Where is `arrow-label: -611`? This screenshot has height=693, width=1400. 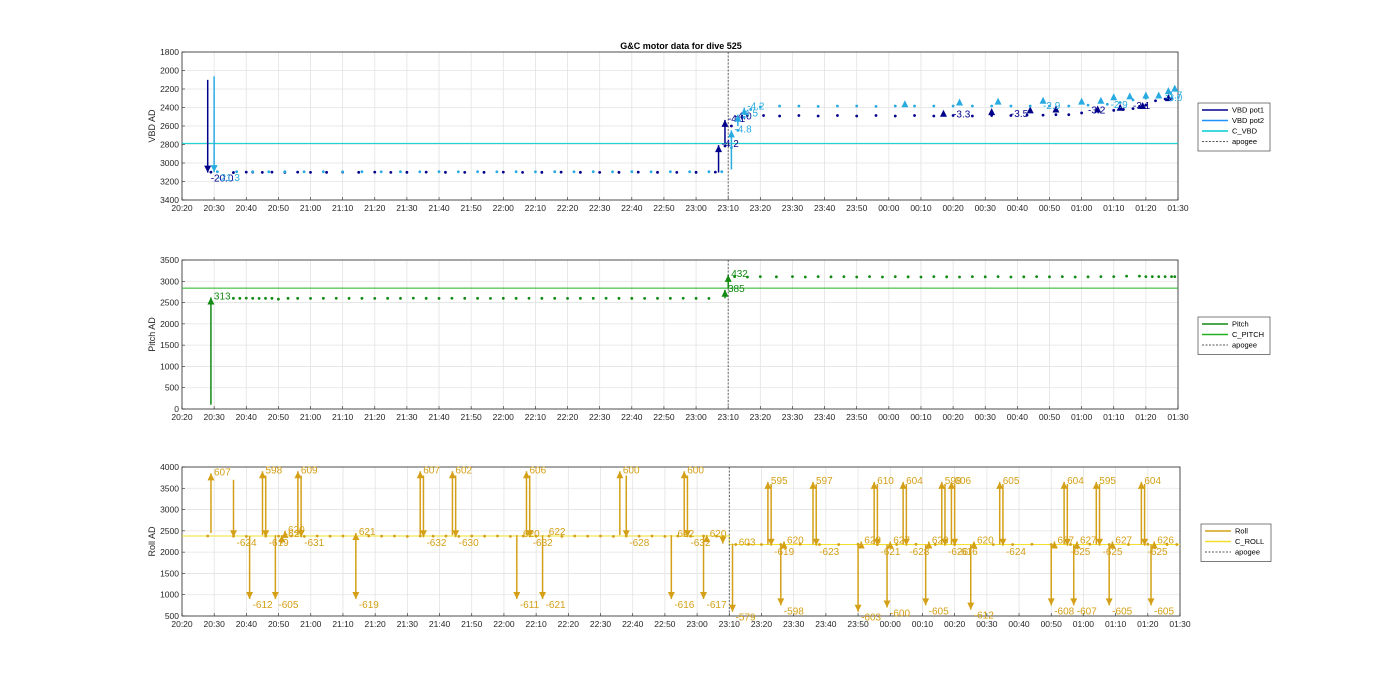
arrow-label: -611 is located at coordinates (530, 605).